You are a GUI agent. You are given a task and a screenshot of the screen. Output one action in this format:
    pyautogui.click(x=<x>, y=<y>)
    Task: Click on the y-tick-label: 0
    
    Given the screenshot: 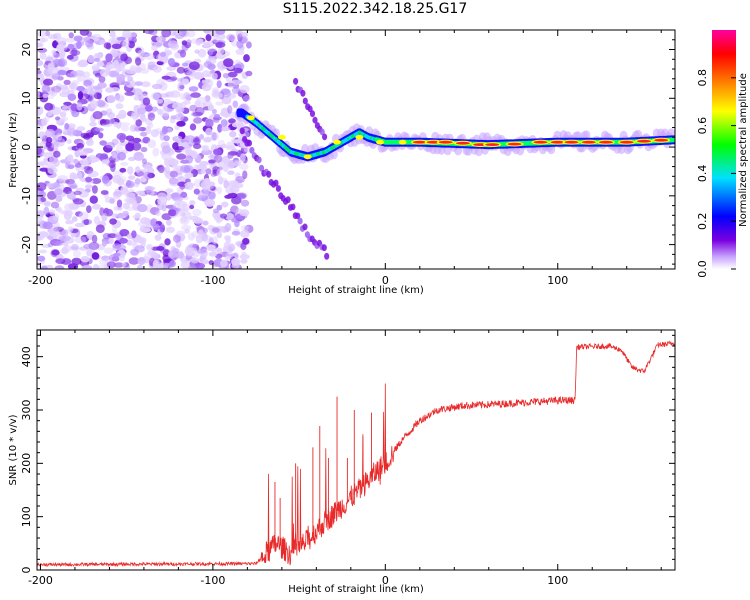 What is the action you would take?
    pyautogui.click(x=26, y=570)
    